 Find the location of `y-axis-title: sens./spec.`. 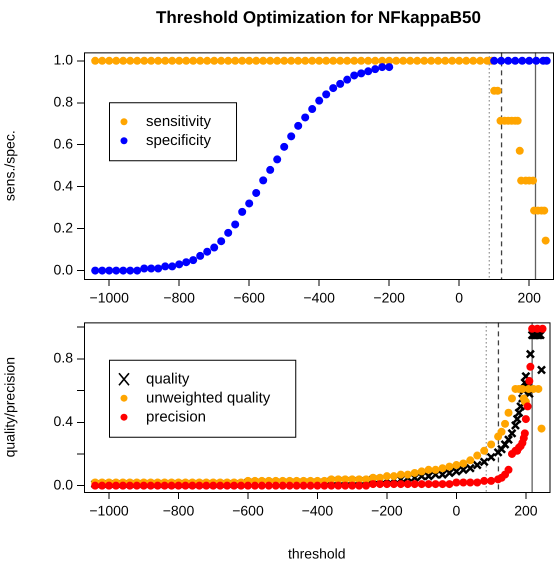

y-axis-title: sens./spec. is located at coordinates (9, 166).